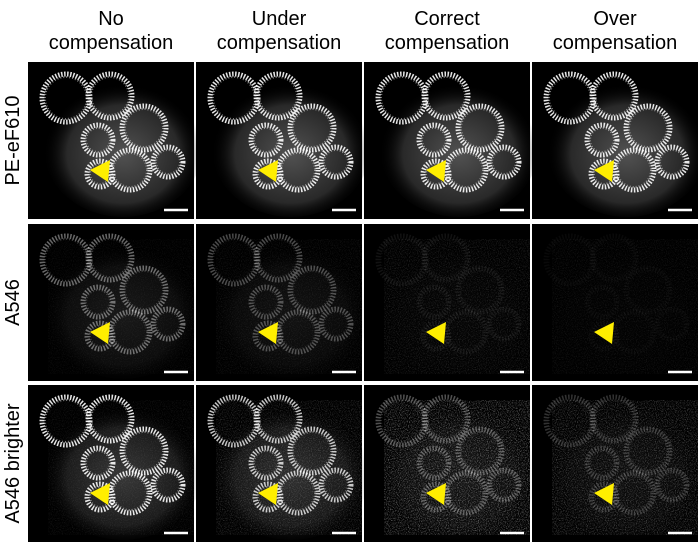 The image size is (698, 549). Describe the element at coordinates (279, 43) in the screenshot. I see `column-header: compensation` at that location.